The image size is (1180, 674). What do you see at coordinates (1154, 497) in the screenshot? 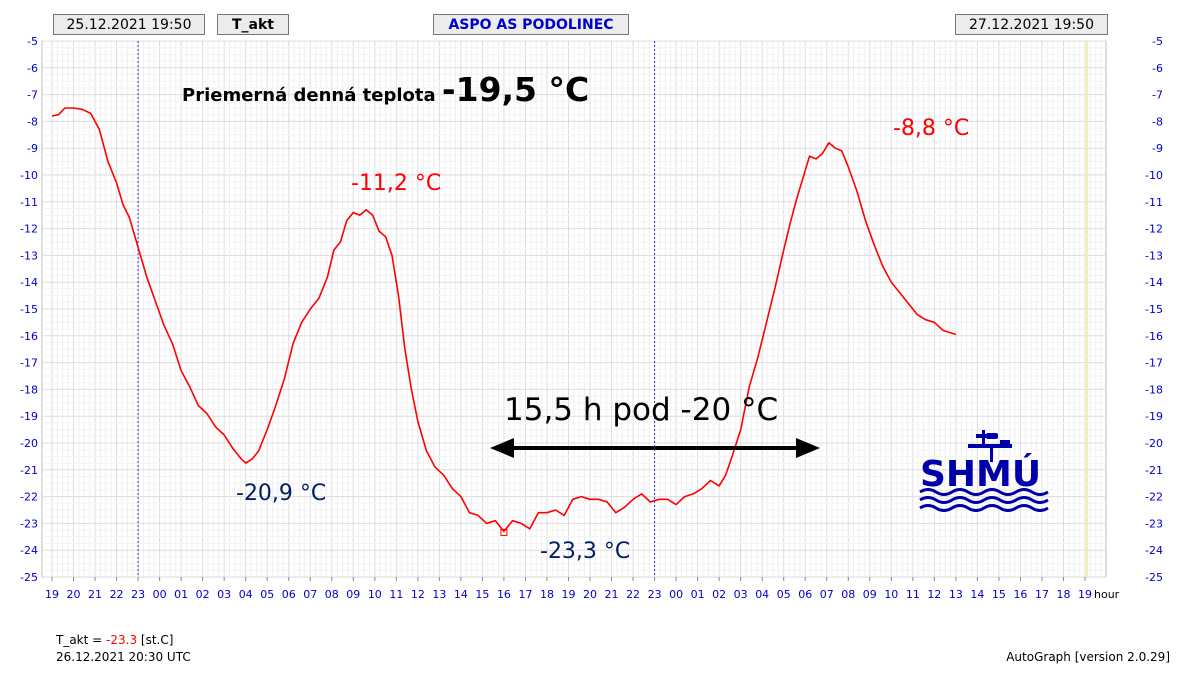
I see `y-tick-label-right: -22` at bounding box center [1154, 497].